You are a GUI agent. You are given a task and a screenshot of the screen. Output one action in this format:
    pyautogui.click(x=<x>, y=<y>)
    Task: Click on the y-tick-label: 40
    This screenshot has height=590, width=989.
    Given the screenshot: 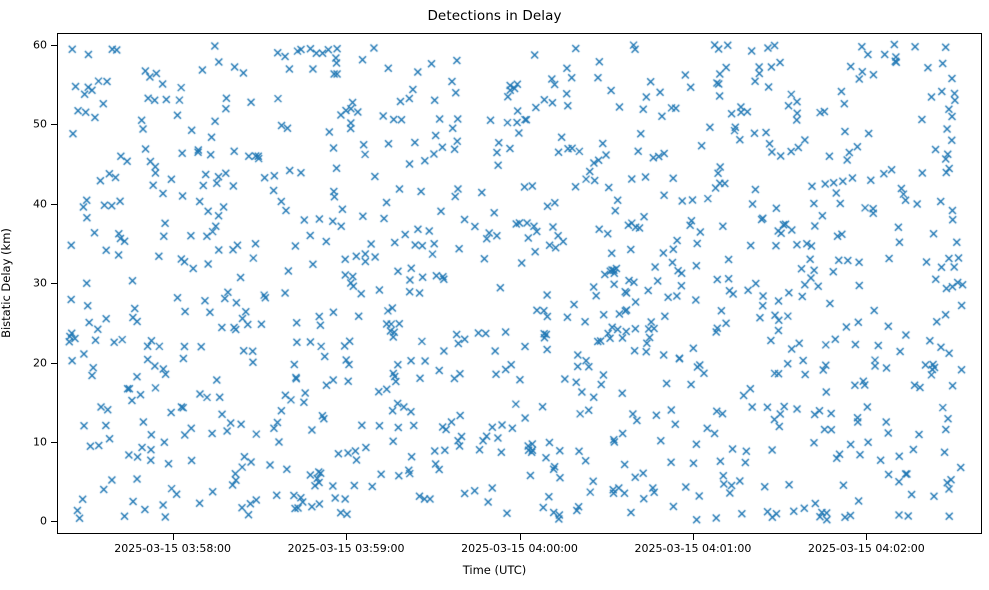 What is the action you would take?
    pyautogui.click(x=40, y=204)
    